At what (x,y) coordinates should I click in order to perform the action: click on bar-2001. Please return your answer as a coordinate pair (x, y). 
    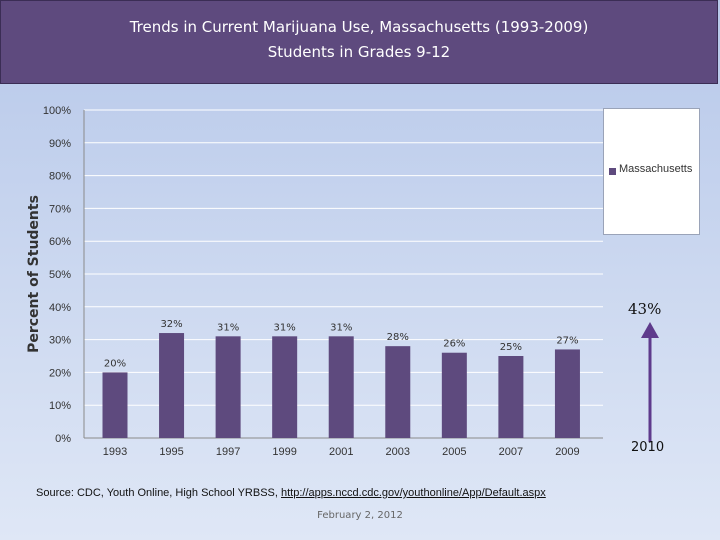
    Looking at the image, I should click on (341, 387).